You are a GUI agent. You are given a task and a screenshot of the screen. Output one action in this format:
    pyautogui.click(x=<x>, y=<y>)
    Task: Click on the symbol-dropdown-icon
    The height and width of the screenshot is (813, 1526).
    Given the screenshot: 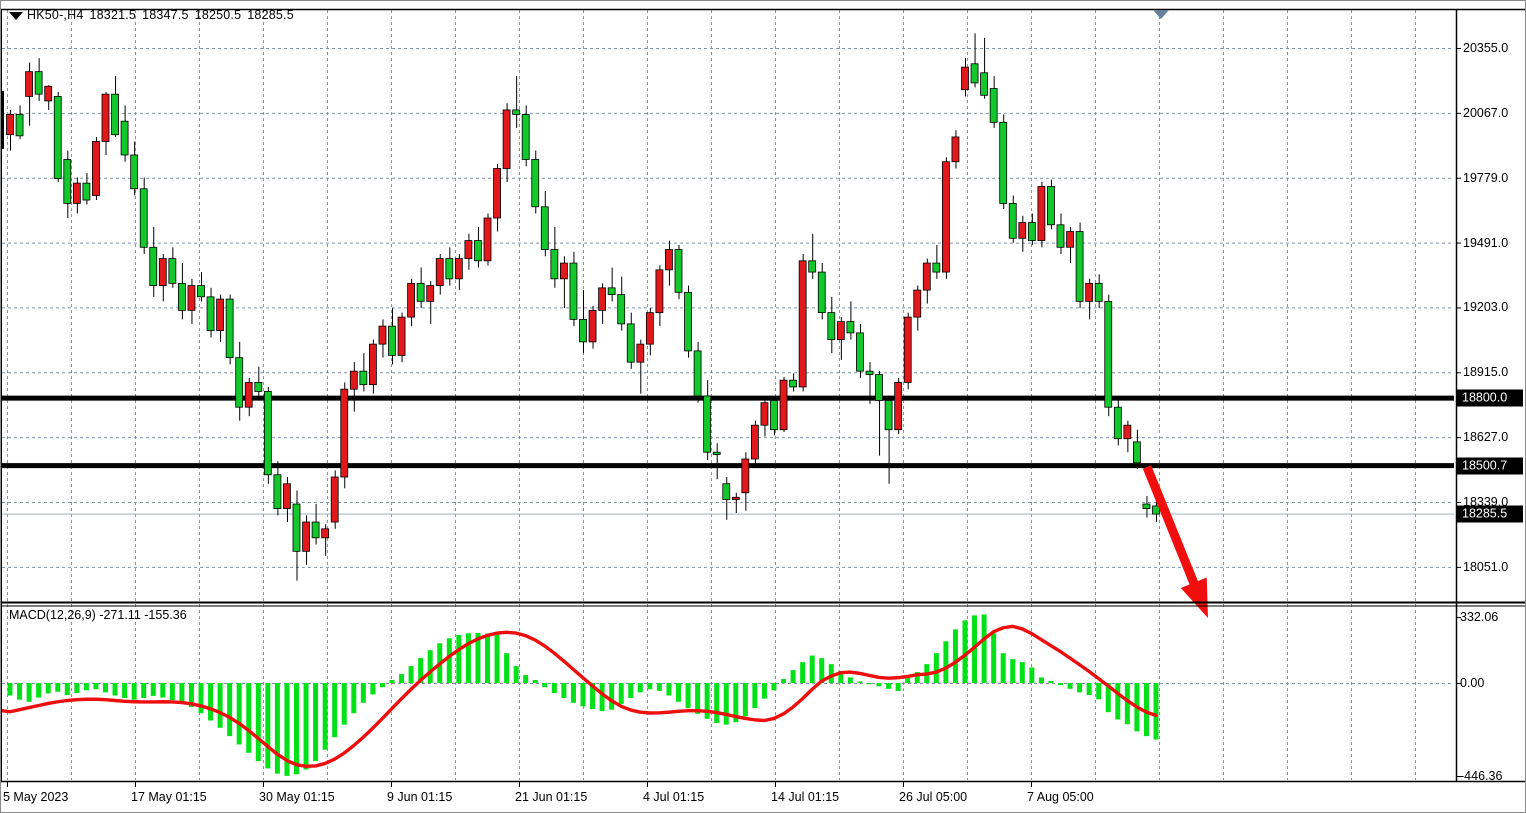 What is the action you would take?
    pyautogui.click(x=16, y=16)
    